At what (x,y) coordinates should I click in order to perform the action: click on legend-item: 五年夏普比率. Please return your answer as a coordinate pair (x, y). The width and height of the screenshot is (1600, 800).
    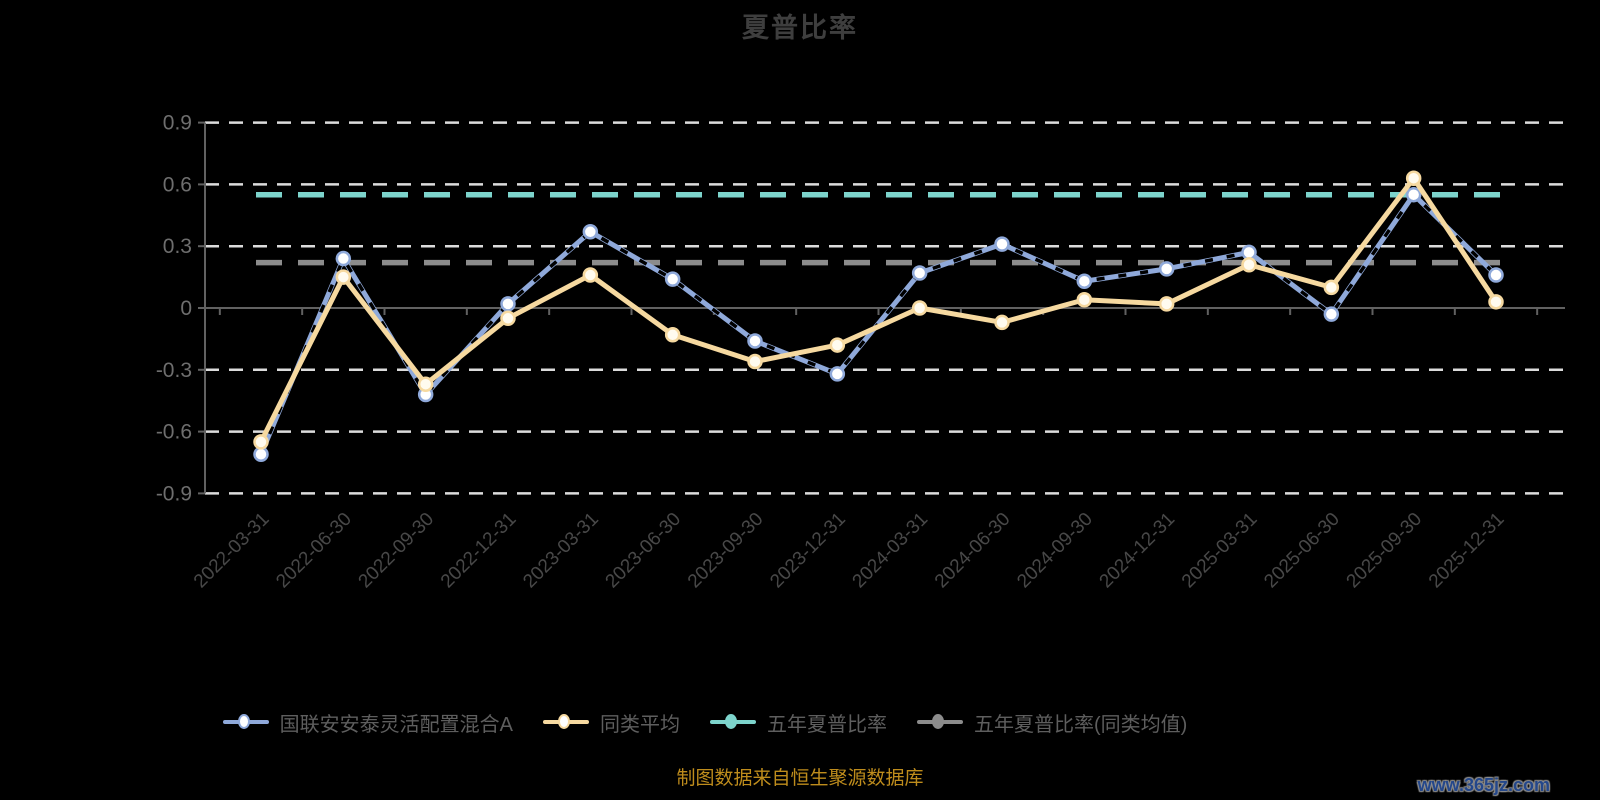
    Looking at the image, I should click on (798, 722).